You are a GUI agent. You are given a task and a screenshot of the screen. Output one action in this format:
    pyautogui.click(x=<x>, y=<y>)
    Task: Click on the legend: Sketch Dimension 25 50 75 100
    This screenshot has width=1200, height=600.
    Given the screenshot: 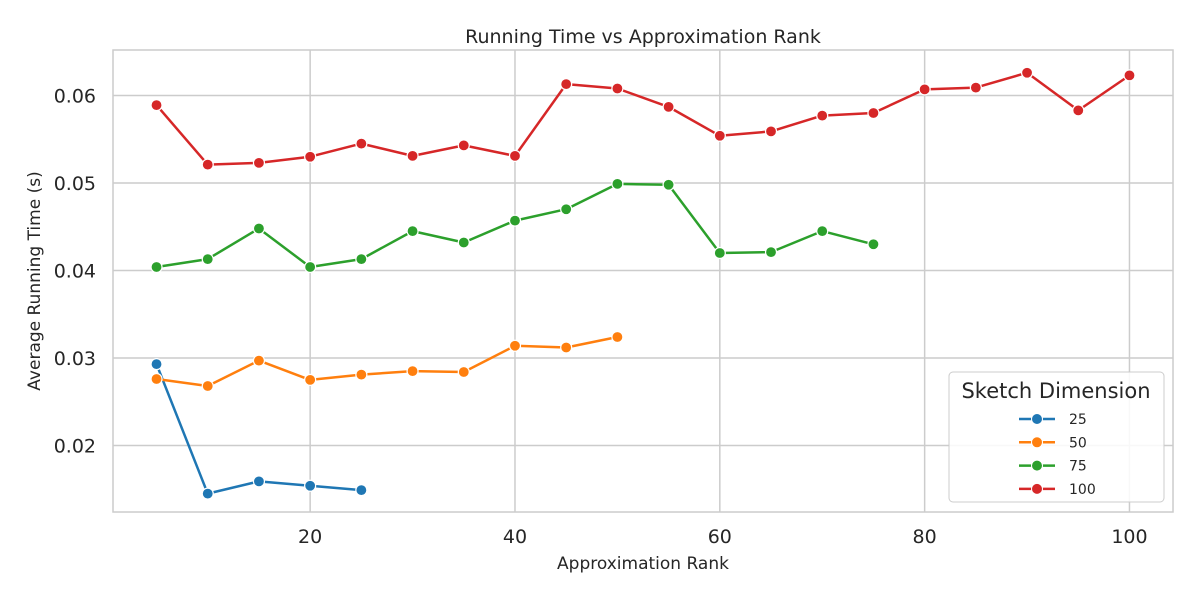 What is the action you would take?
    pyautogui.click(x=1056, y=437)
    